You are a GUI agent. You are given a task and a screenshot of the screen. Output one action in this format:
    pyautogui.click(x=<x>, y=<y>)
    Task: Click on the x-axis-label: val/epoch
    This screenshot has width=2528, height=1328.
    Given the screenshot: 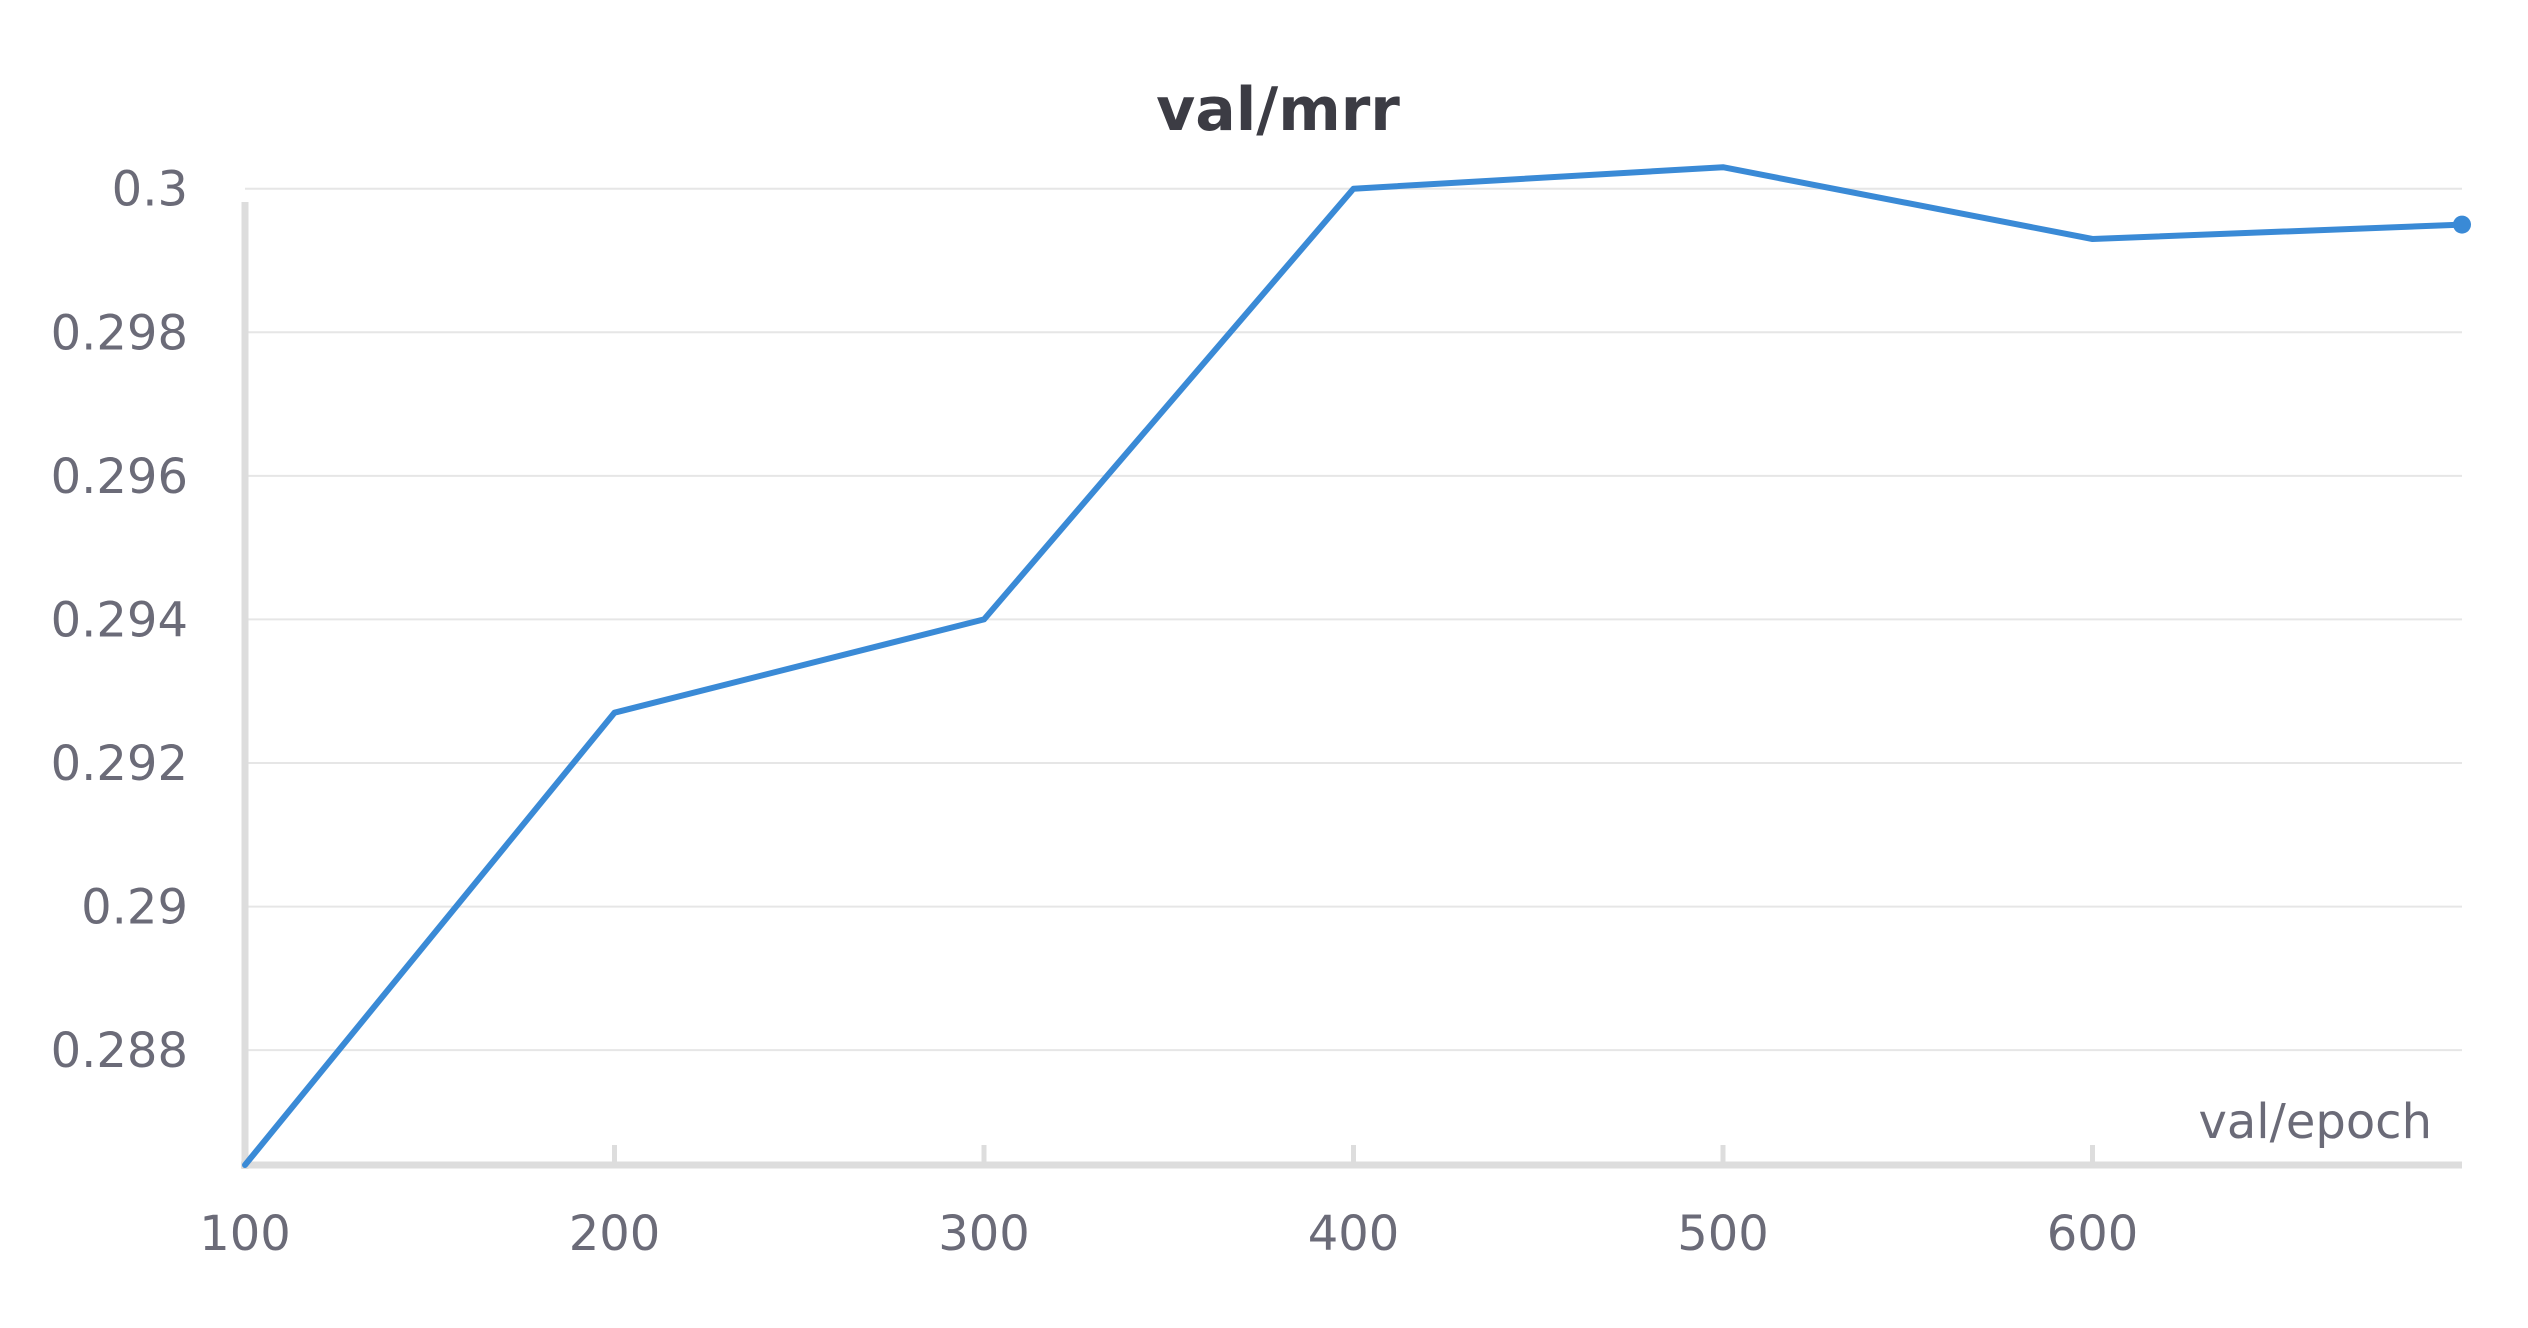 What is the action you would take?
    pyautogui.click(x=2315, y=1122)
    